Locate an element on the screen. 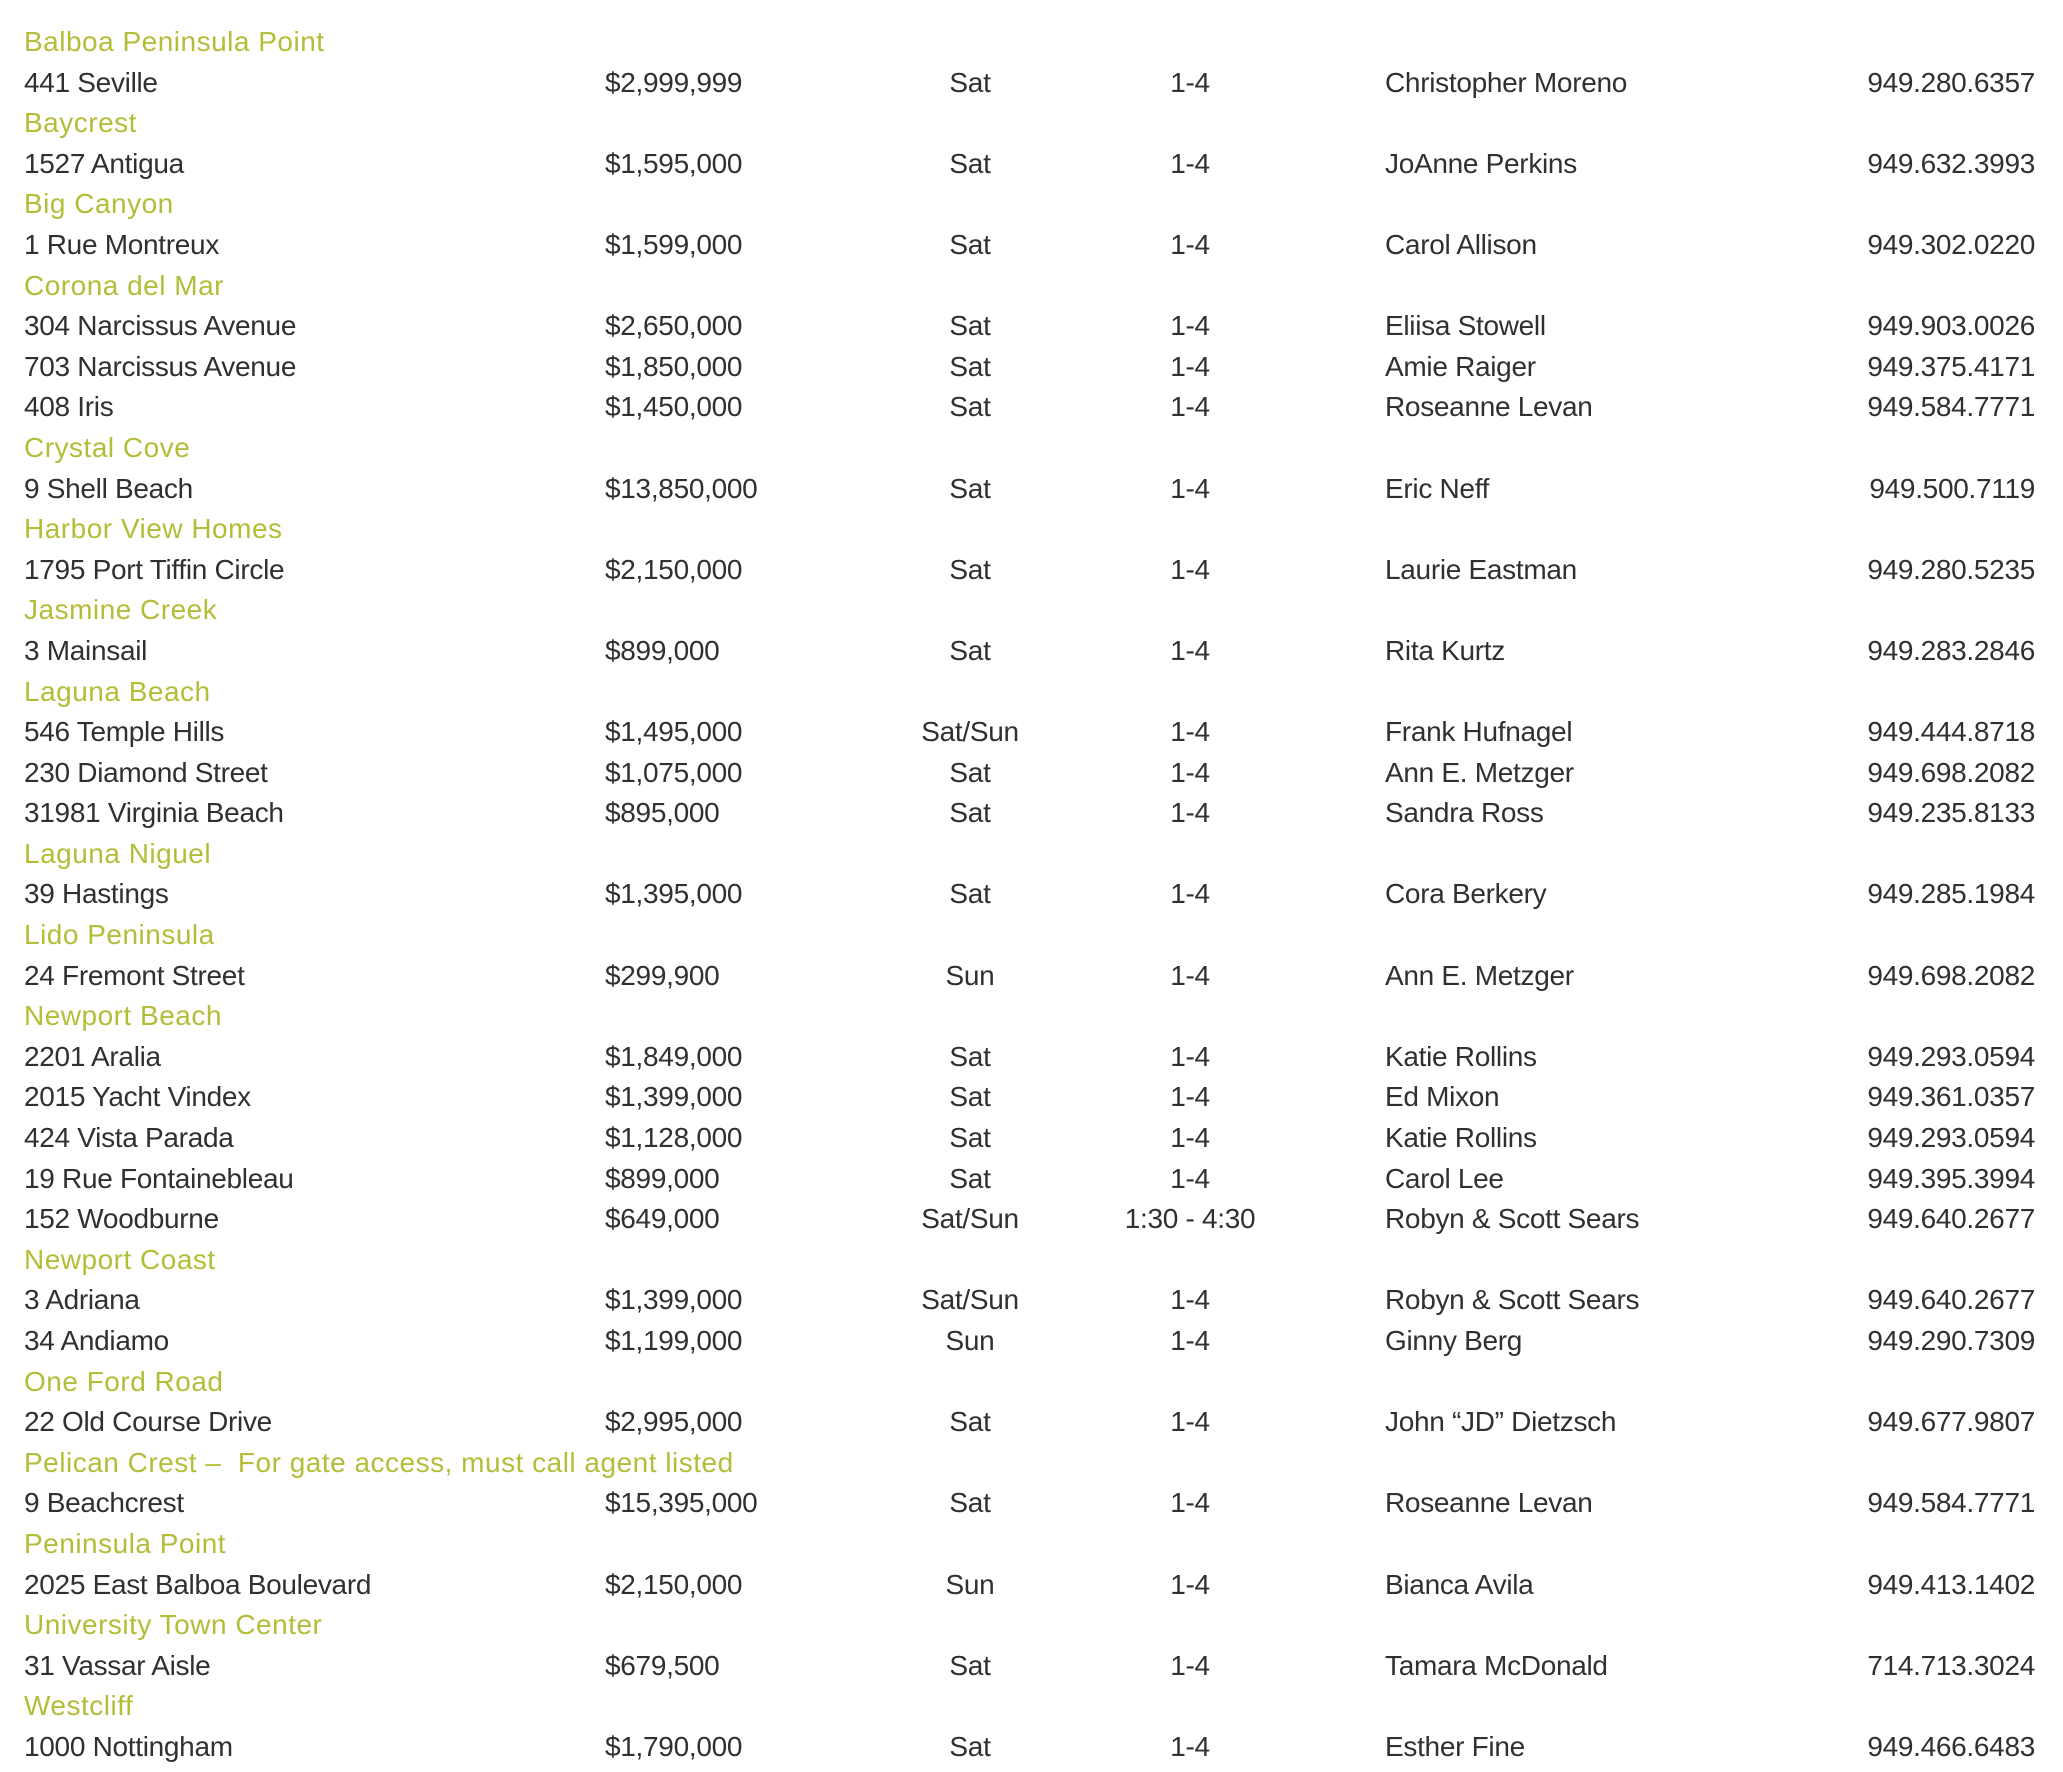 Image resolution: width=2063 pixels, height=1772 pixels. agent-name: Ginny Berg is located at coordinates (1454, 1340).